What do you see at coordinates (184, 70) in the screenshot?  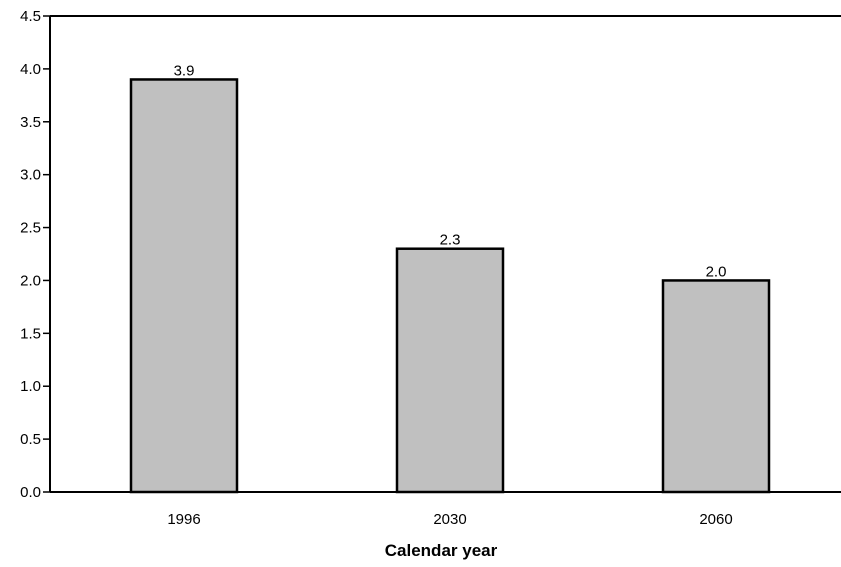 I see `bar-value-label: 3.9` at bounding box center [184, 70].